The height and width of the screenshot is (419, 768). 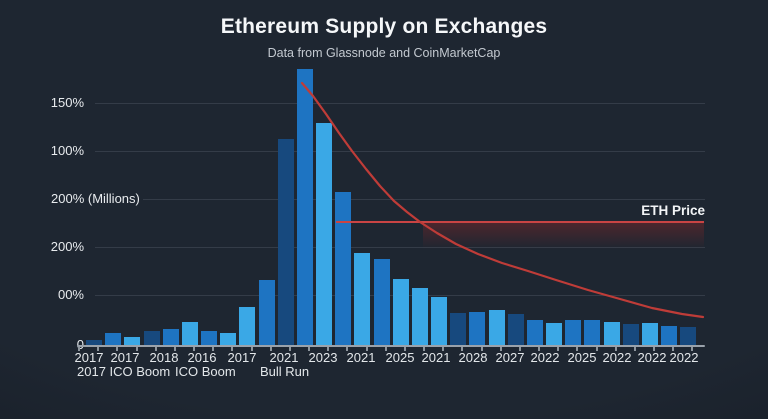 I want to click on y-axis-tick-label: 200%, so click(x=67, y=246).